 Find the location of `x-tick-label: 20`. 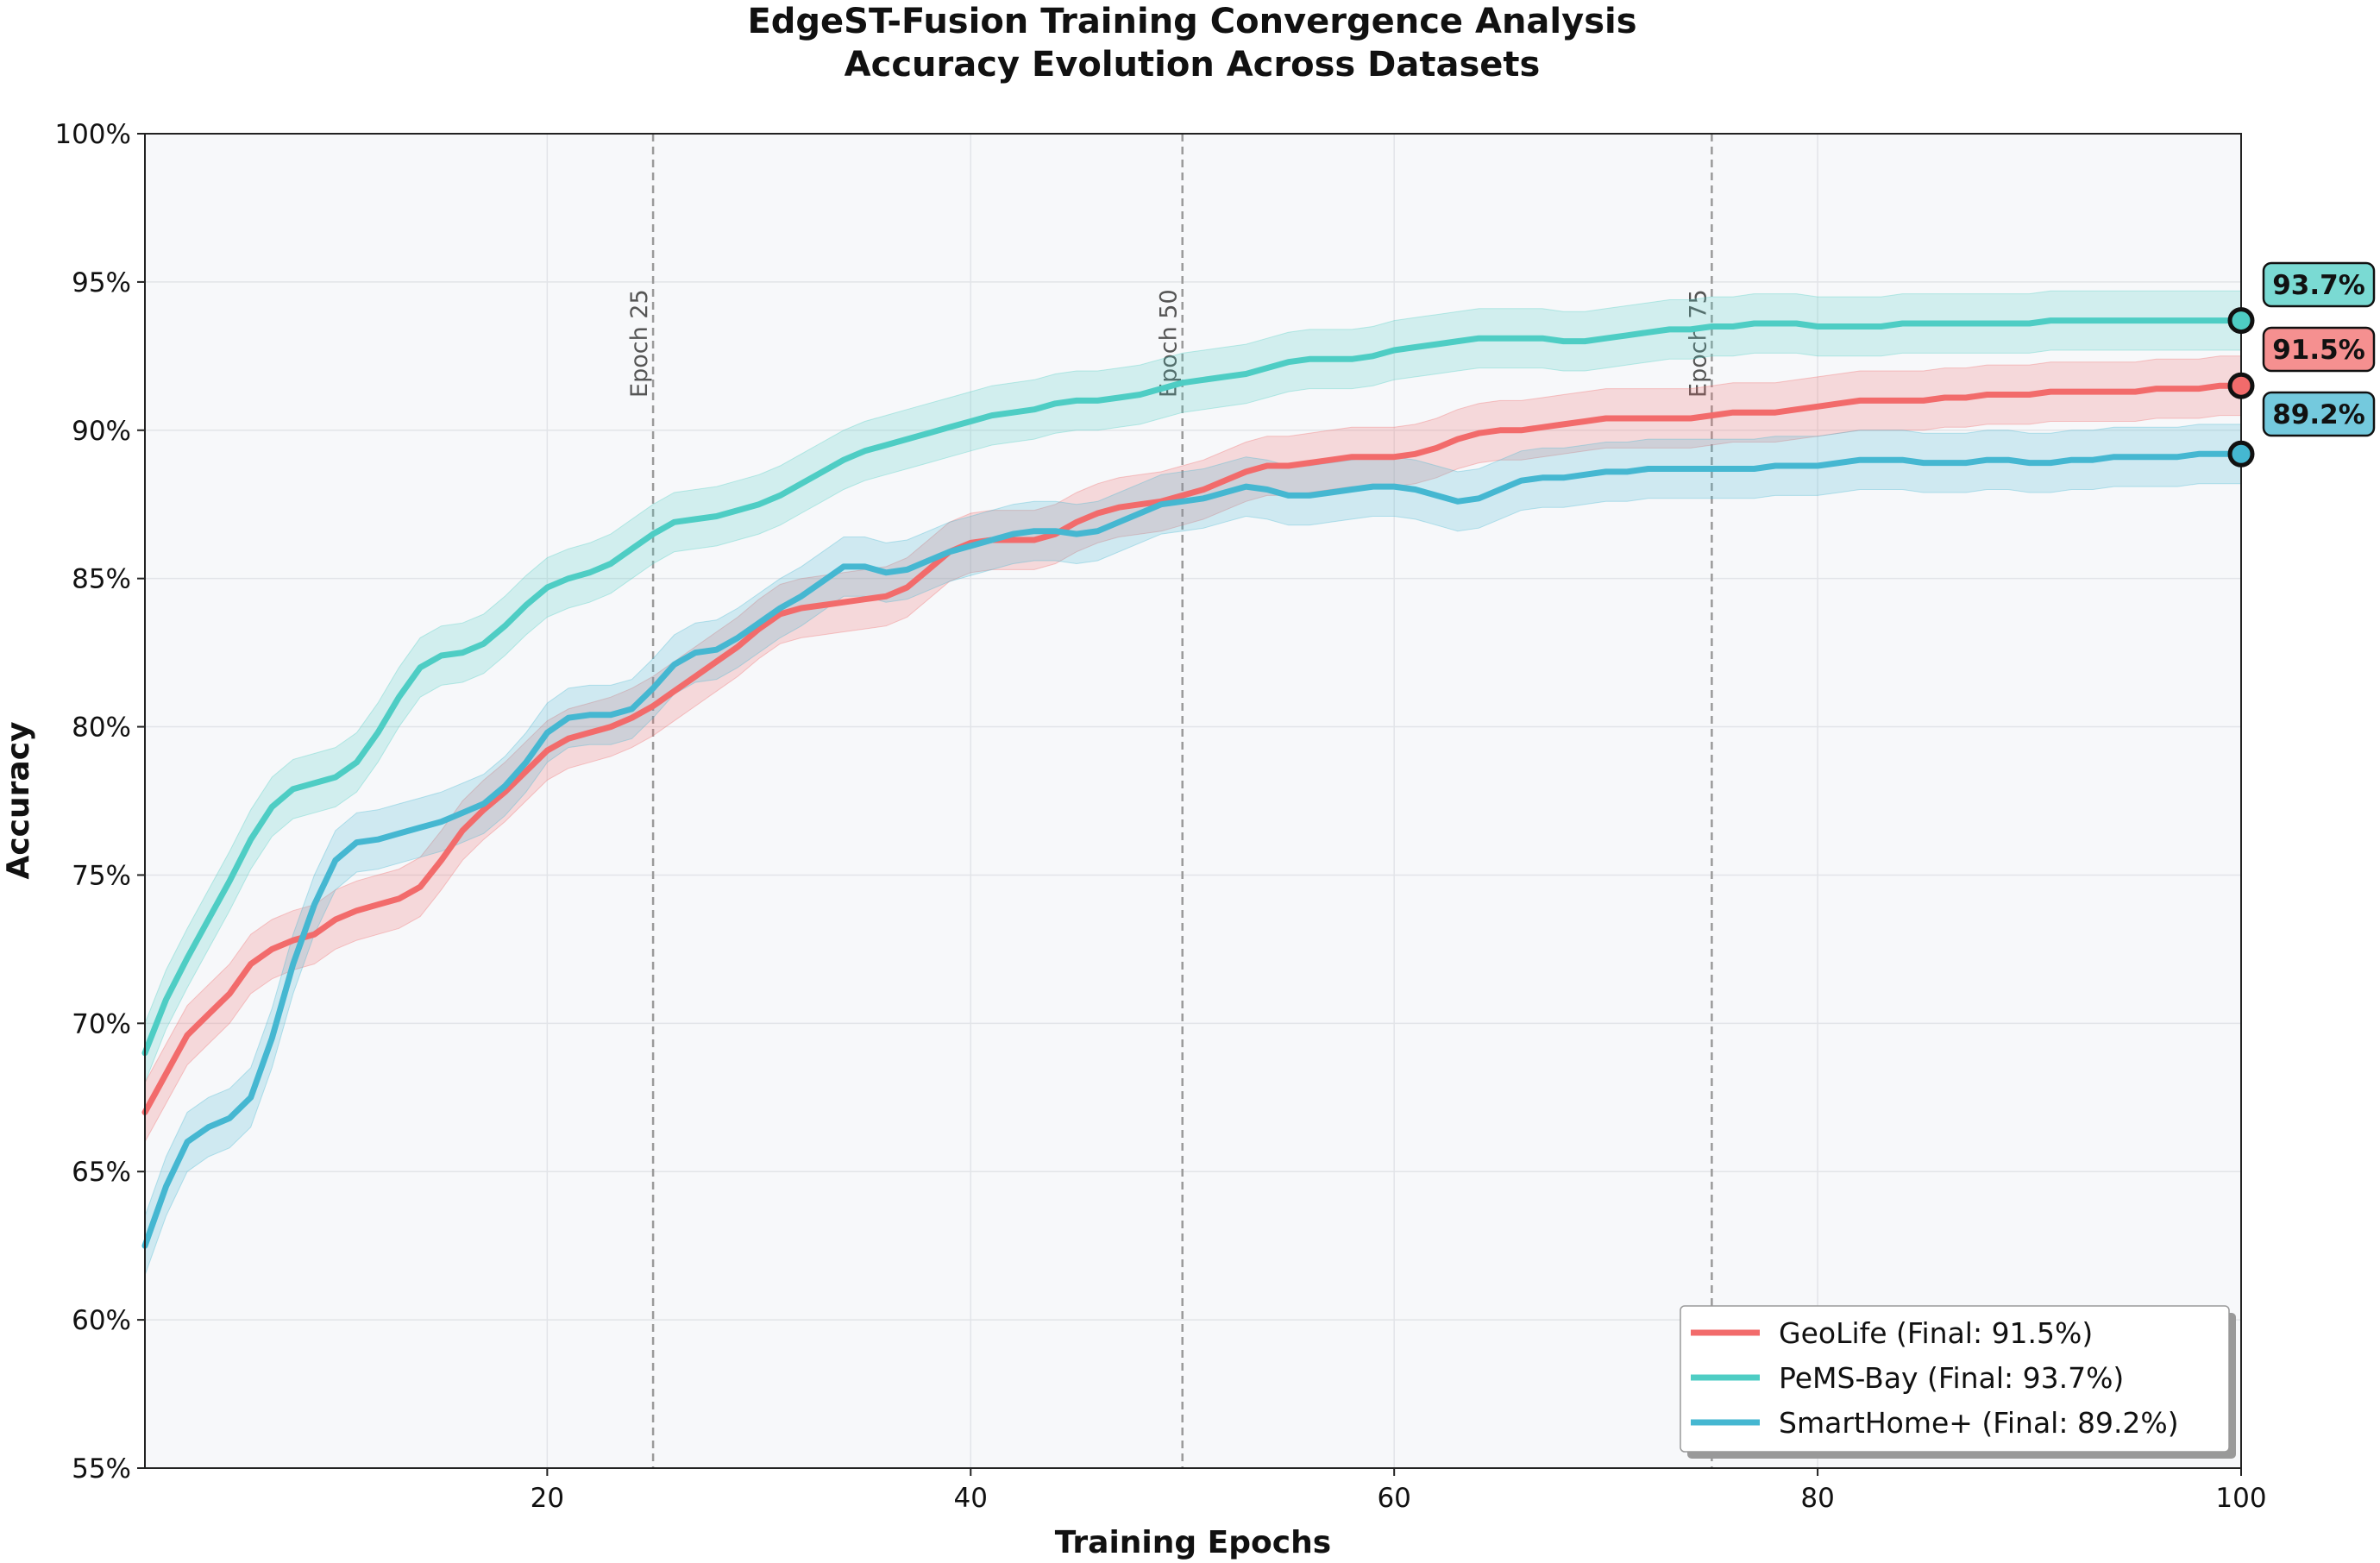

x-tick-label: 20 is located at coordinates (547, 1498).